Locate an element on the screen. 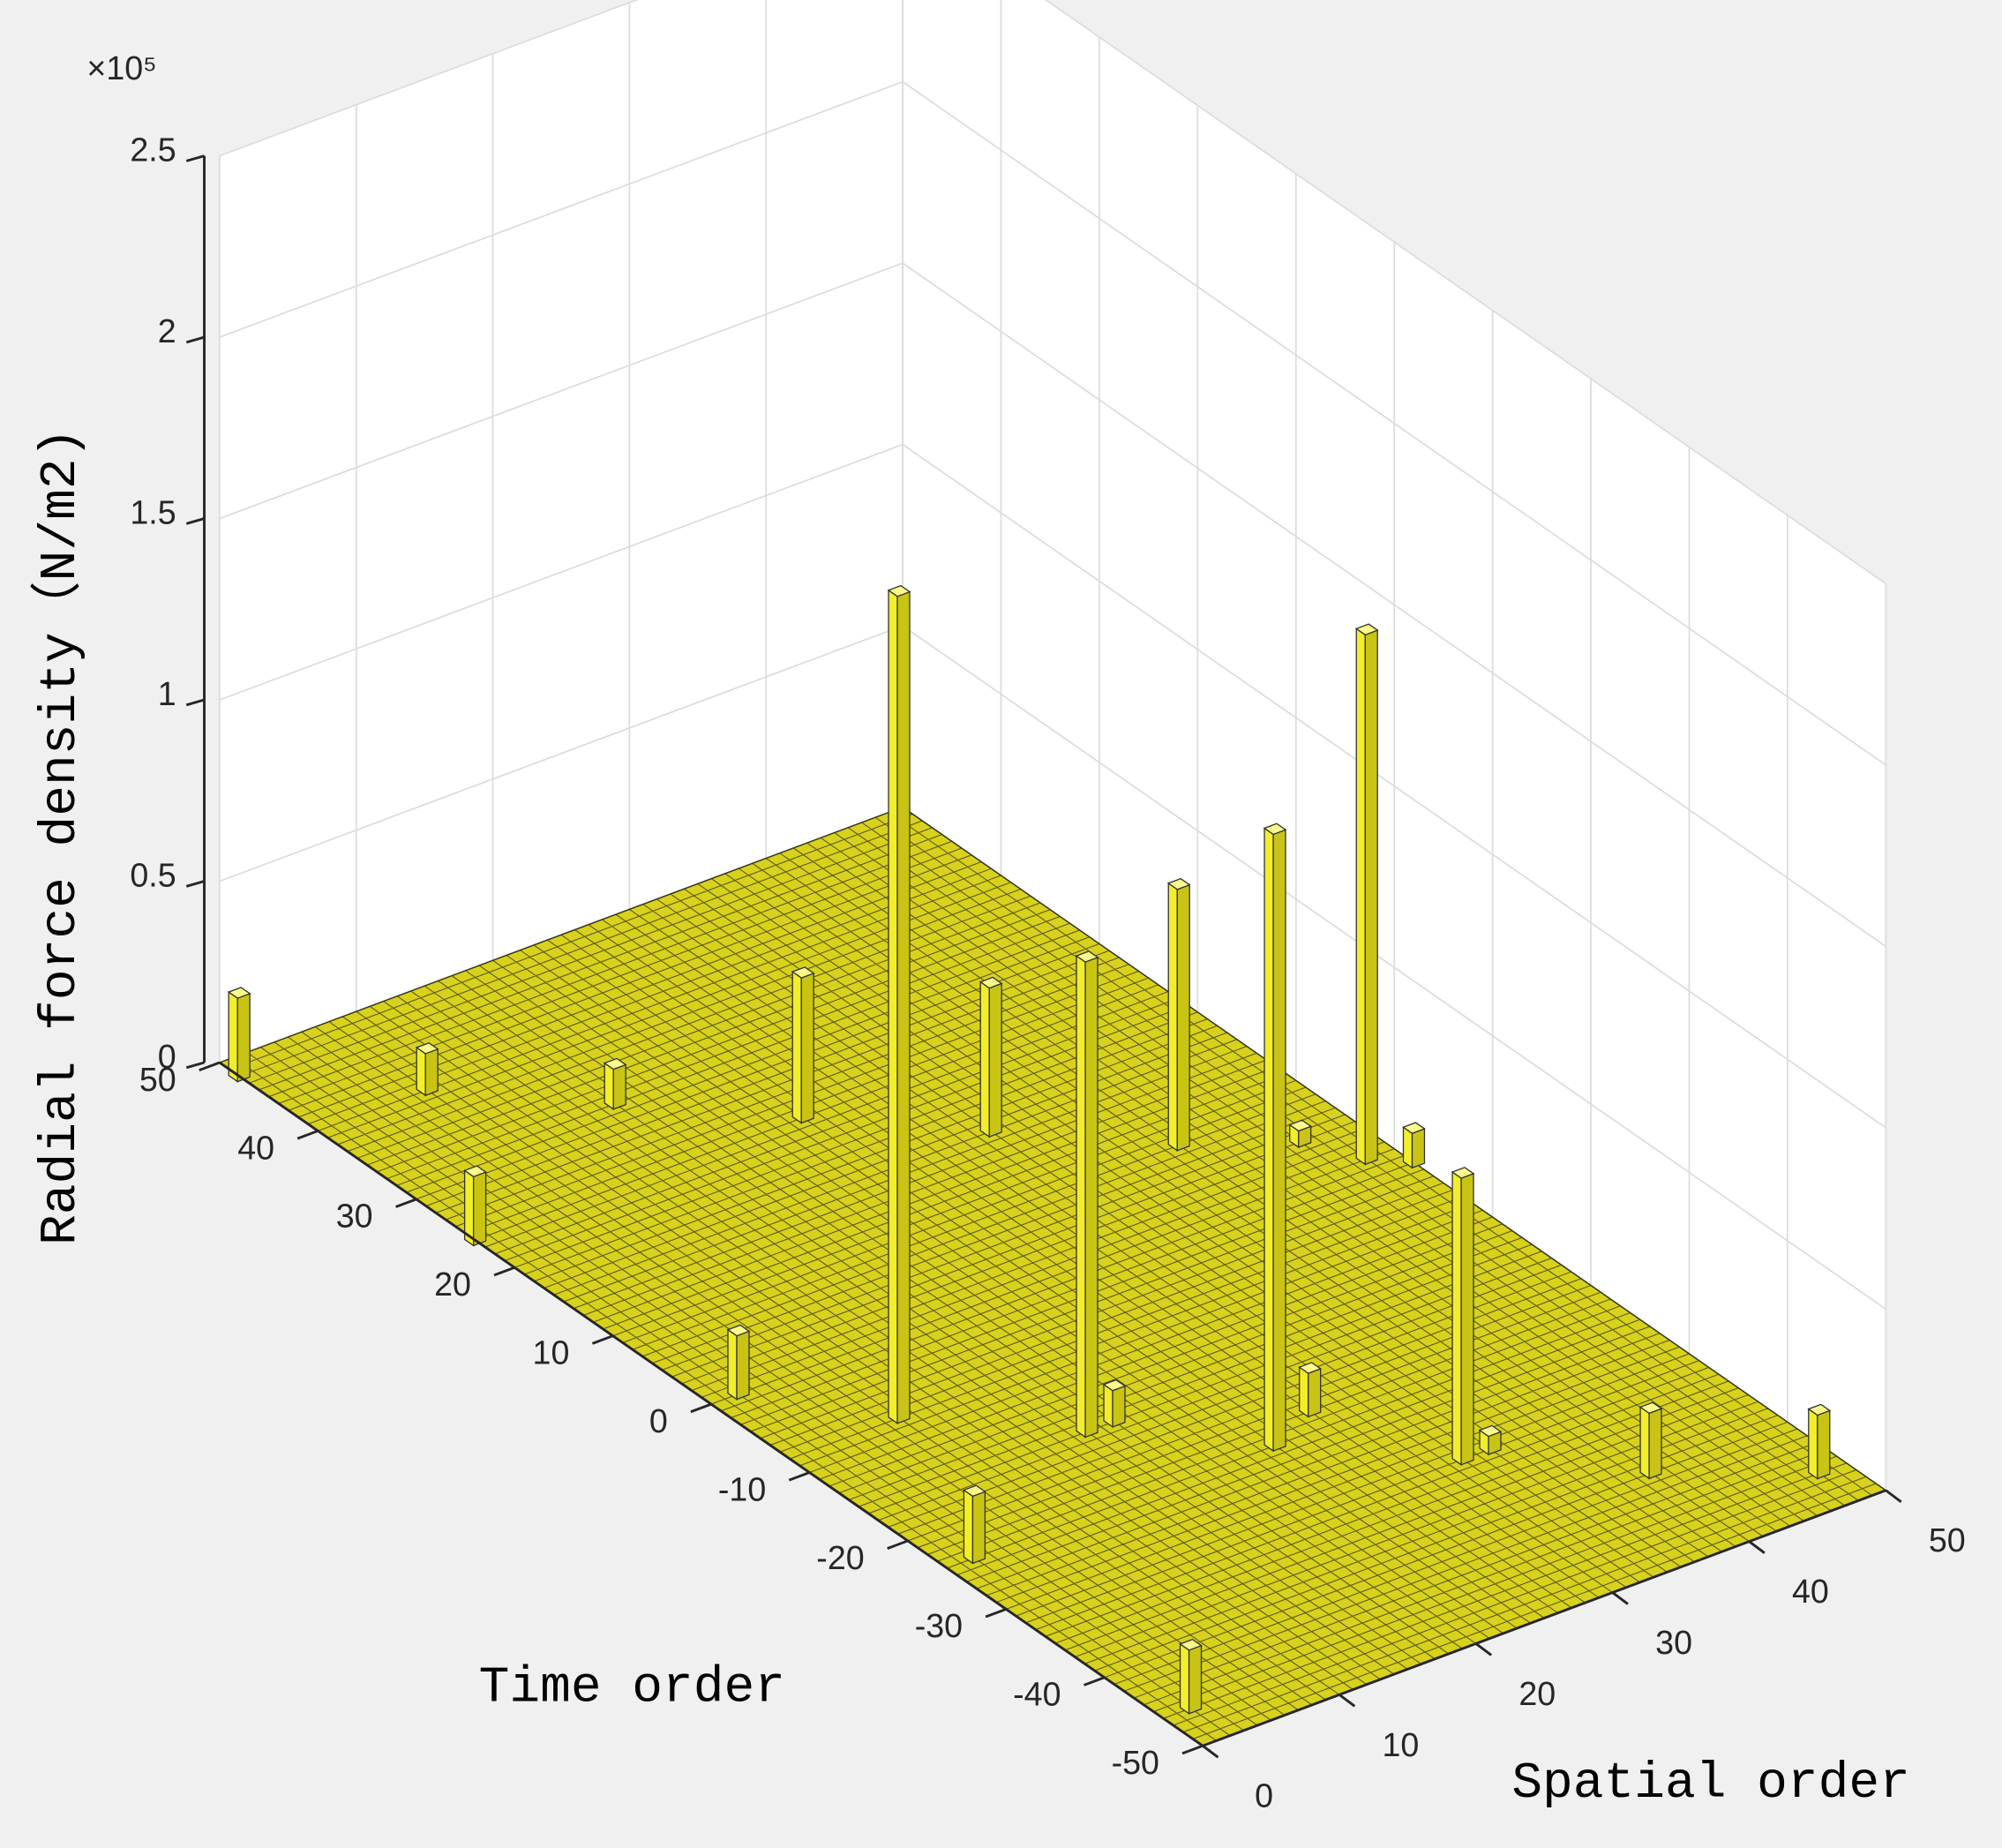  y-tick-label: 20 is located at coordinates (1537, 1694).